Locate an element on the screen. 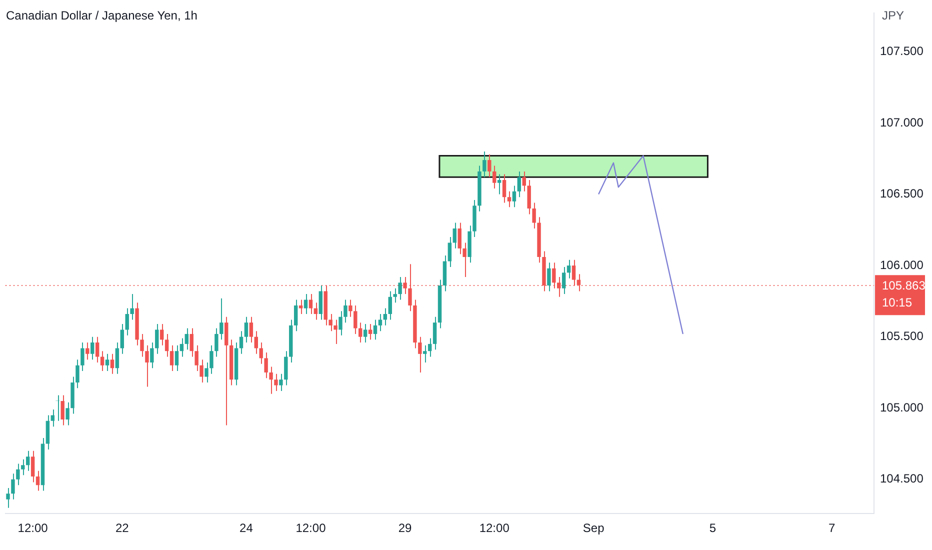 This screenshot has height=550, width=932. x-tick-label: Sep is located at coordinates (593, 528).